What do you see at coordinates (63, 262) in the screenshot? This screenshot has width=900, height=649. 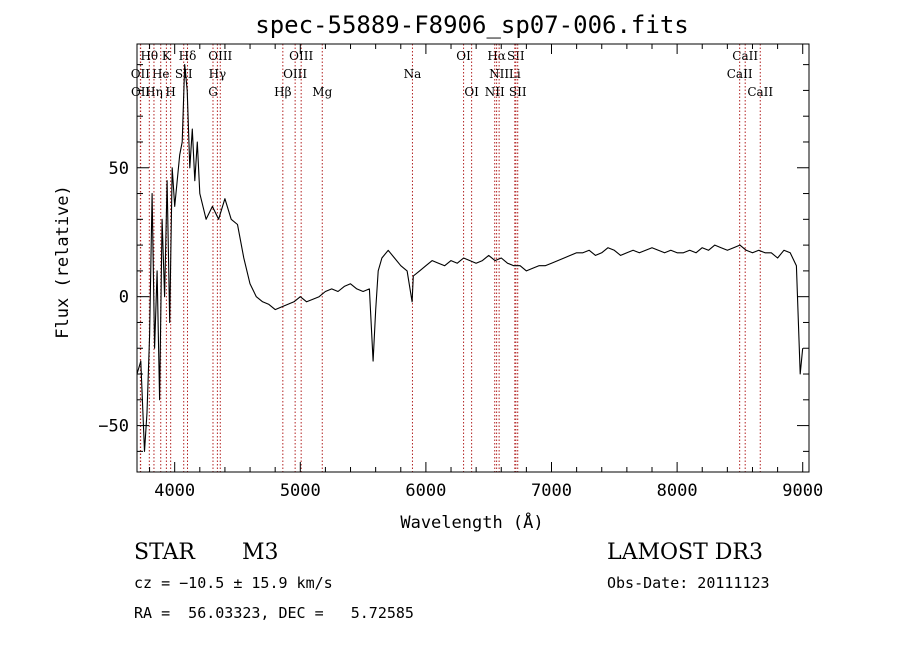 I see `y-axis-label: Flux (relative)` at bounding box center [63, 262].